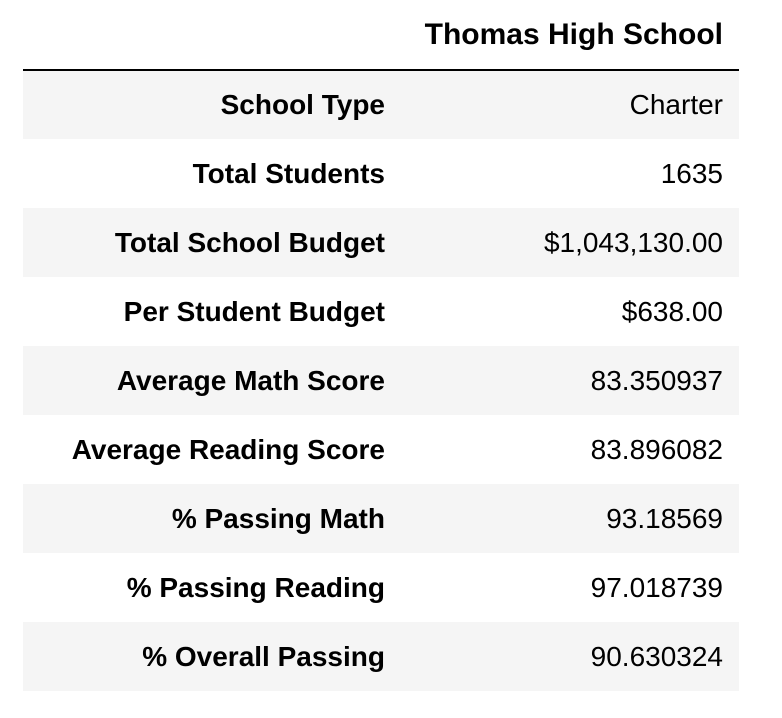 The image size is (782, 718). What do you see at coordinates (254, 311) in the screenshot?
I see `row-label: Per Student Budget` at bounding box center [254, 311].